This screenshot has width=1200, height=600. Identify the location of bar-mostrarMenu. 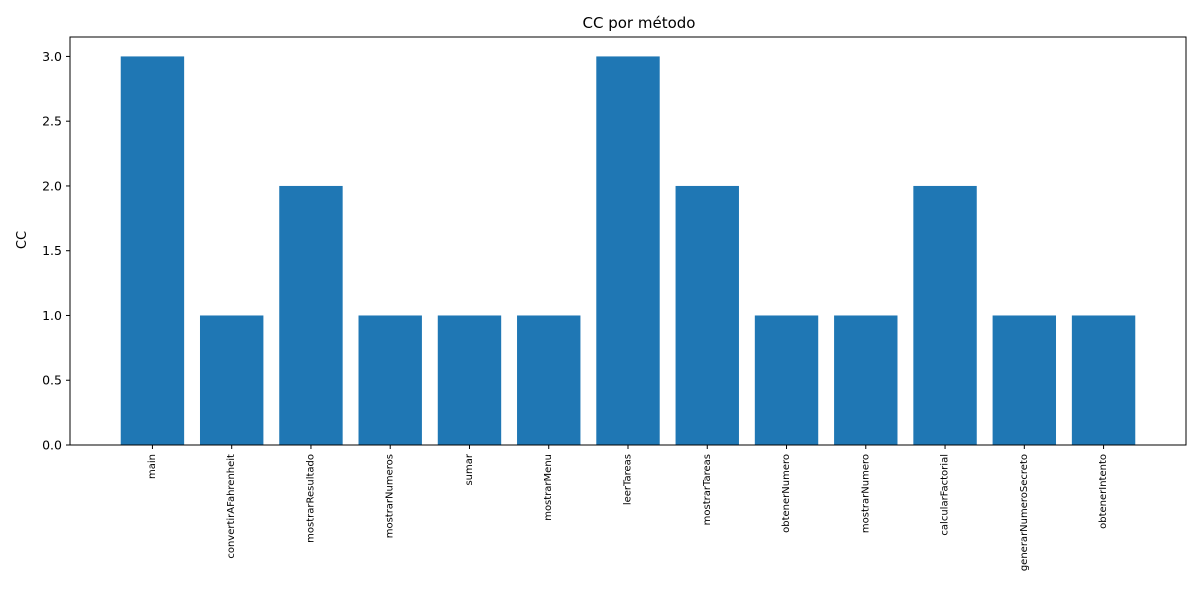
(549, 380).